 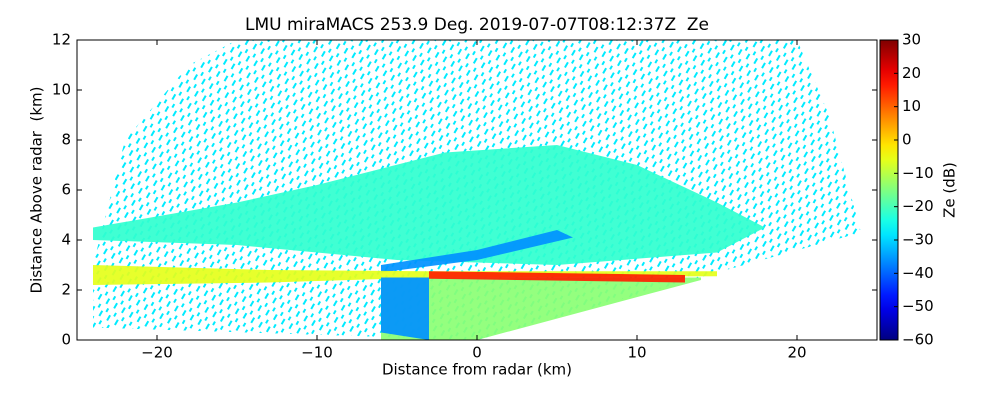 What do you see at coordinates (907, 140) in the screenshot?
I see `colorbar-tick-label: 0` at bounding box center [907, 140].